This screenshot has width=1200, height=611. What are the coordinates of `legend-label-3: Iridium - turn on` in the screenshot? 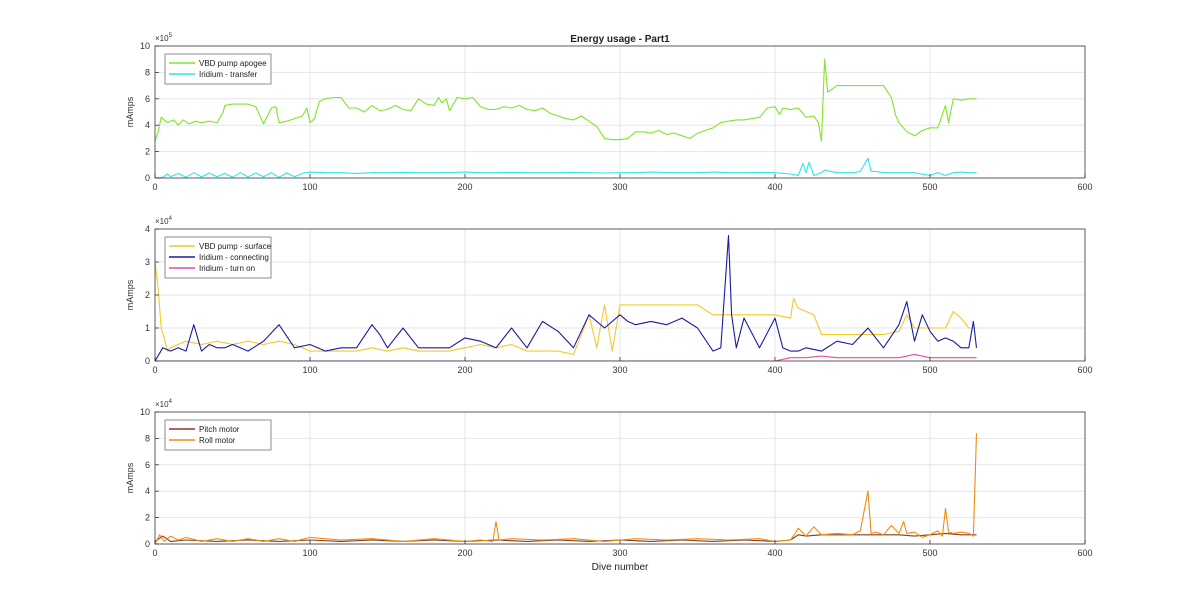 It's located at (227, 268).